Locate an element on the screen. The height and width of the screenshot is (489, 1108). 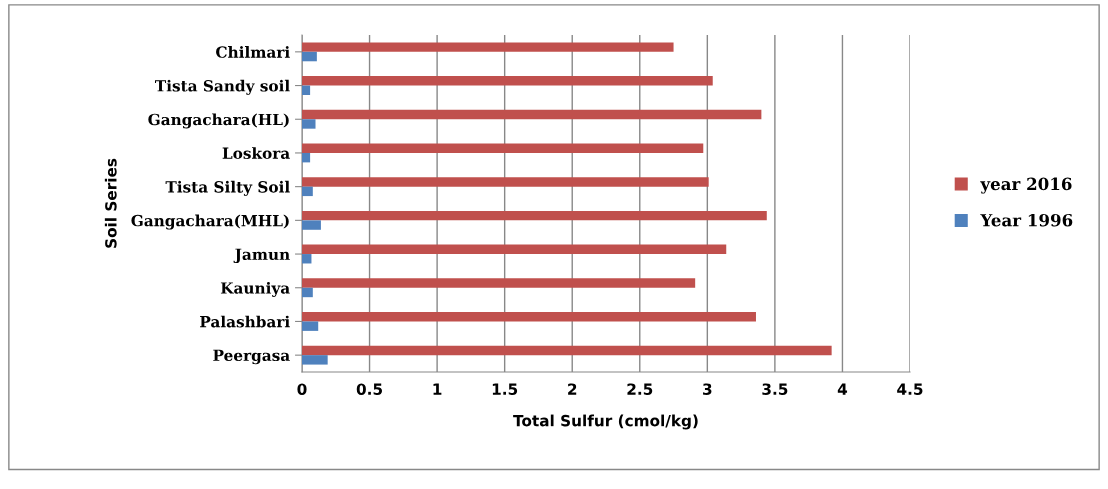
y-tick-label: Chilmari is located at coordinates (253, 52).